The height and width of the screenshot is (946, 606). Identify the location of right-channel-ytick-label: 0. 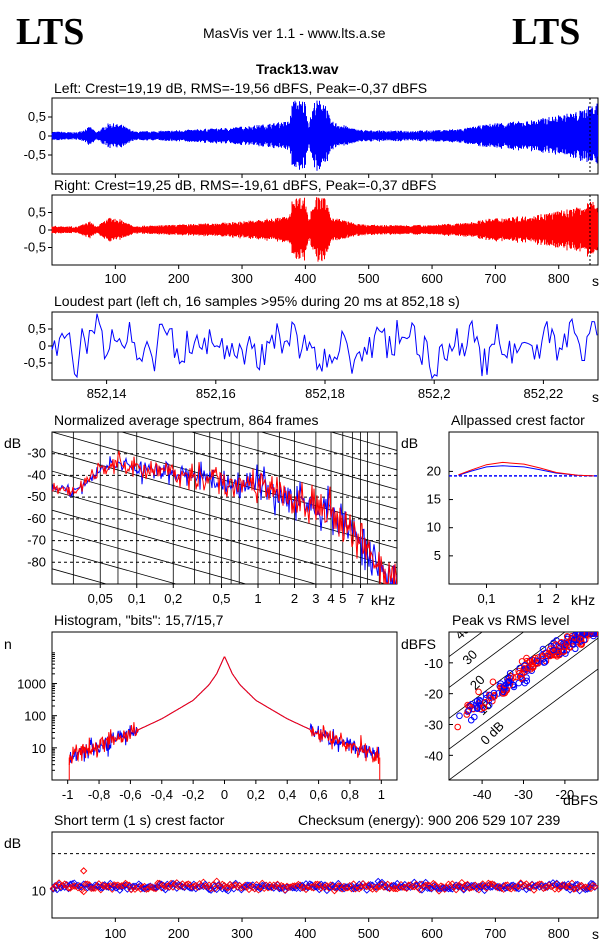
(42, 229).